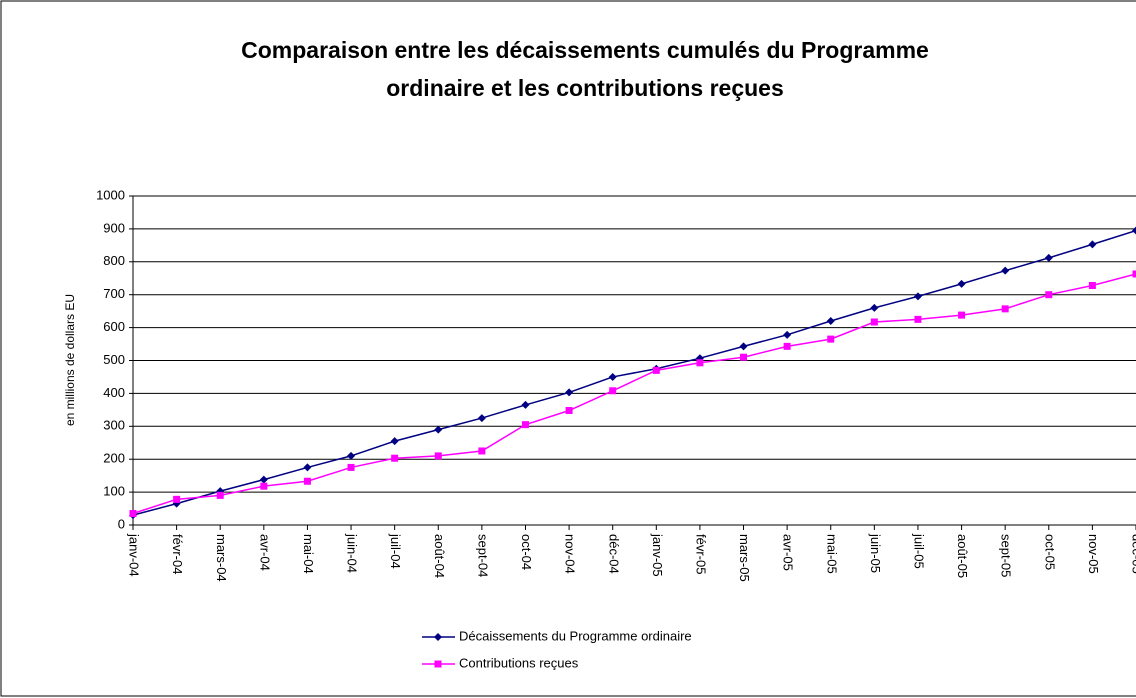  What do you see at coordinates (788, 552) in the screenshot?
I see `x-tick-label: avr-05` at bounding box center [788, 552].